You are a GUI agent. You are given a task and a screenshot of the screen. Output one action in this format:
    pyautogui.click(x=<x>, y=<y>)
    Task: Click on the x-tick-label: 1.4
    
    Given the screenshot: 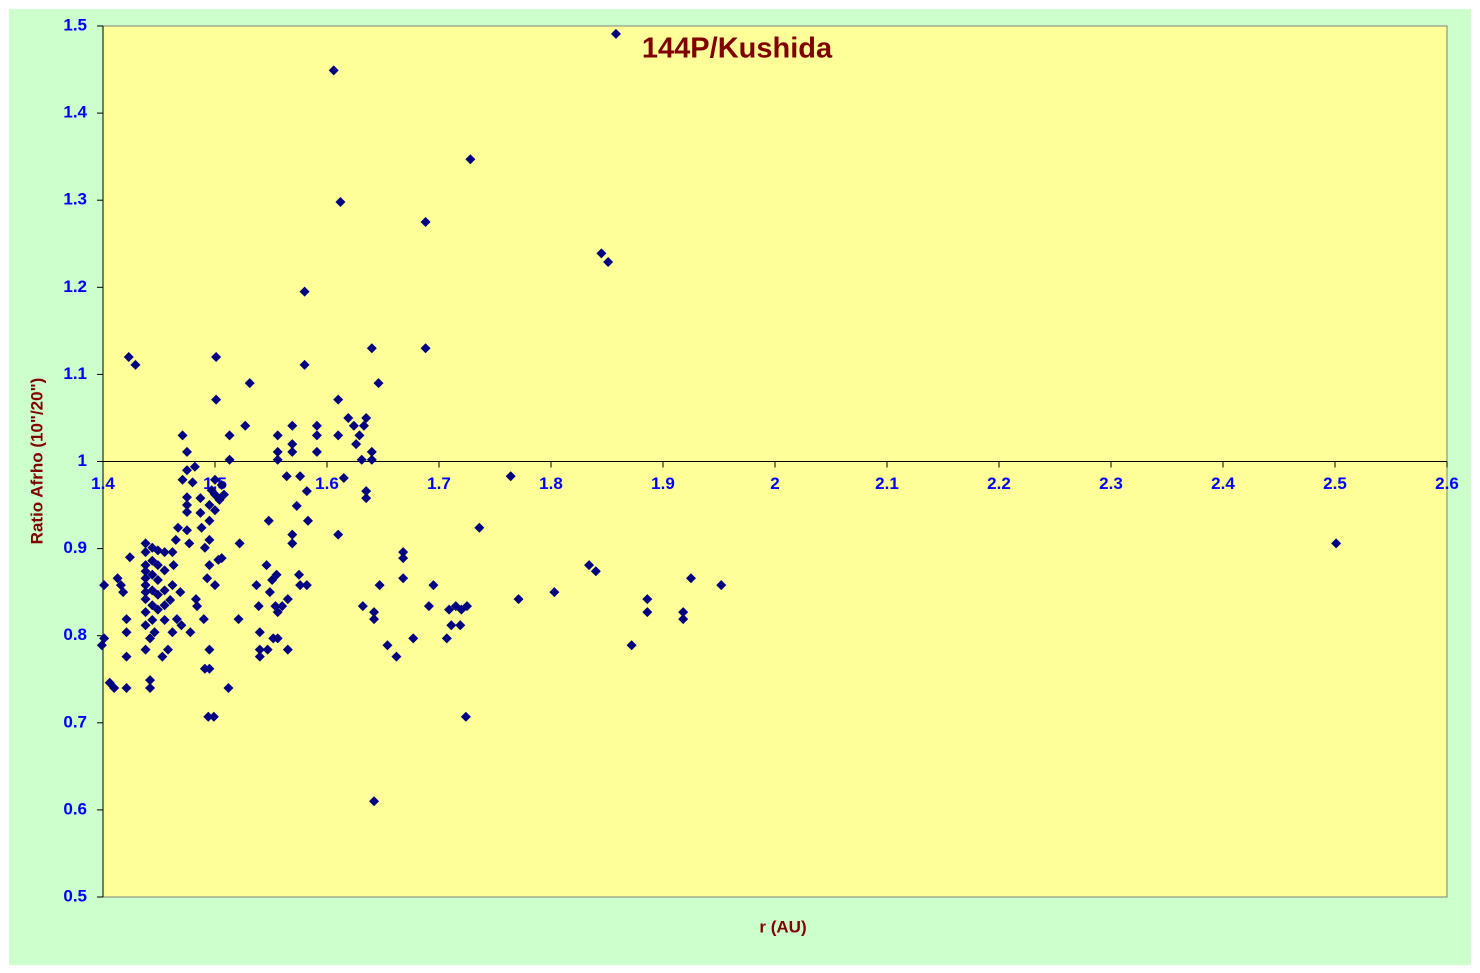 What is the action you would take?
    pyautogui.click(x=103, y=483)
    